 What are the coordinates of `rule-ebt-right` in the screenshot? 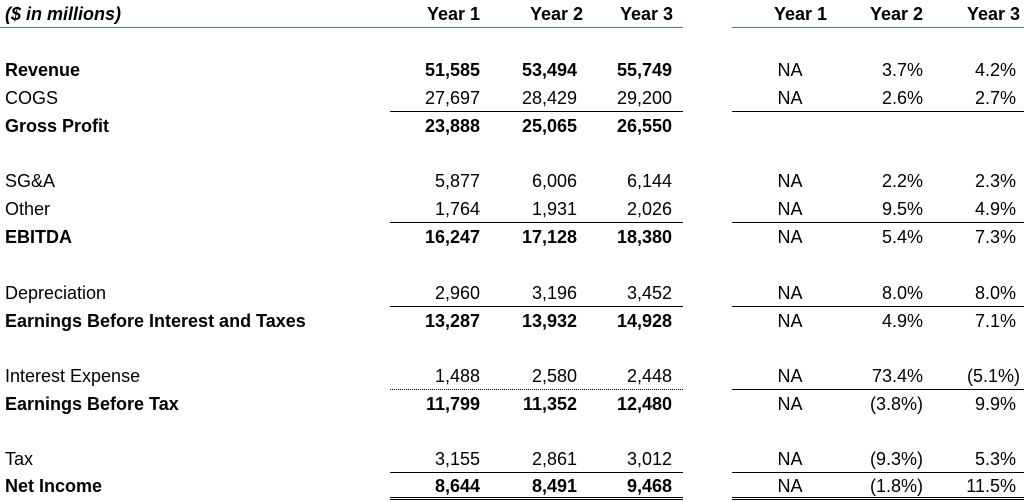 It's located at (878, 389).